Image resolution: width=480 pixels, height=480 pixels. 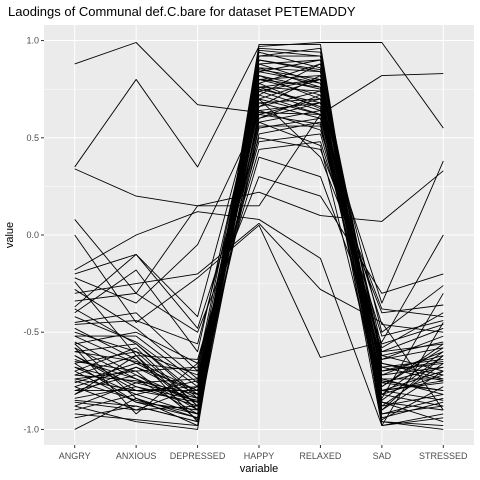 I want to click on y-tick-label: 1.0, so click(x=32, y=41).